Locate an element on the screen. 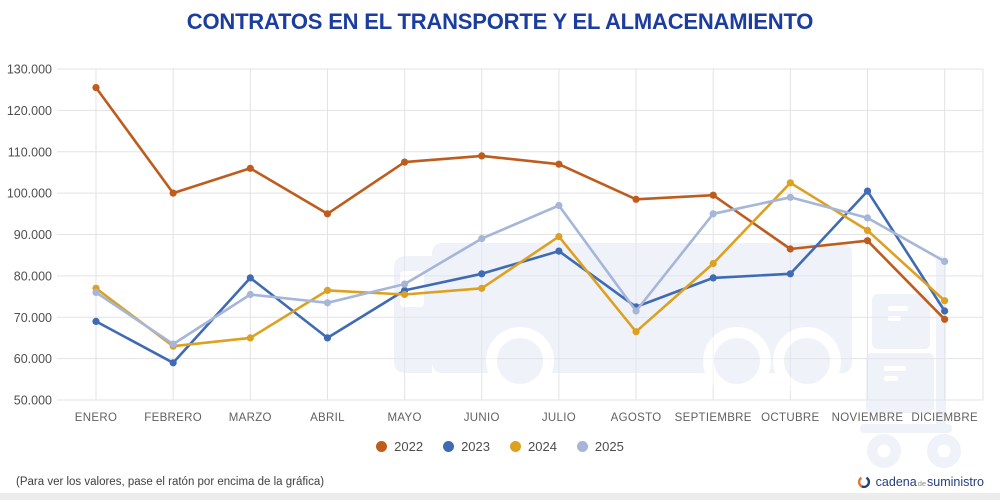 This screenshot has width=1000, height=500. y-axis-tick-label: 80.000 is located at coordinates (33, 276).